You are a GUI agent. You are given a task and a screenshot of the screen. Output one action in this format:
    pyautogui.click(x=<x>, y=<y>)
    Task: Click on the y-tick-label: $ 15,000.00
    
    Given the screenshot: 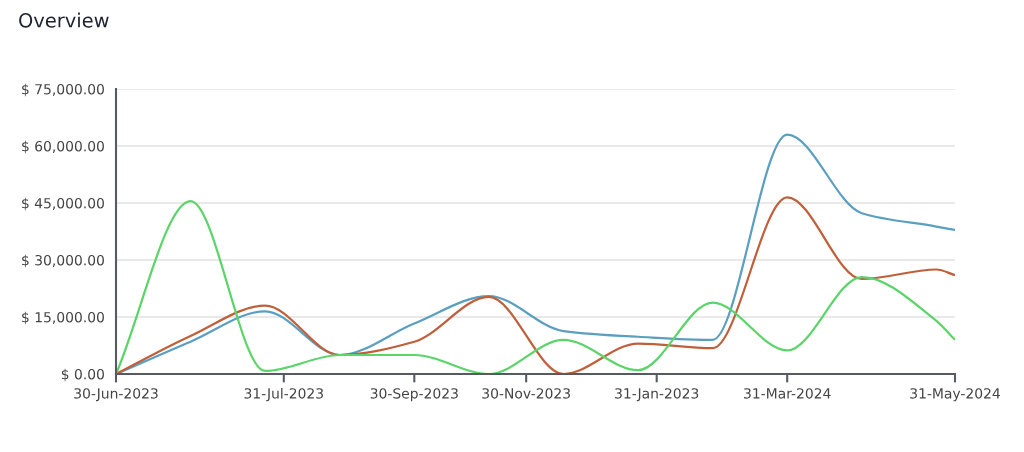 What is the action you would take?
    pyautogui.click(x=63, y=318)
    